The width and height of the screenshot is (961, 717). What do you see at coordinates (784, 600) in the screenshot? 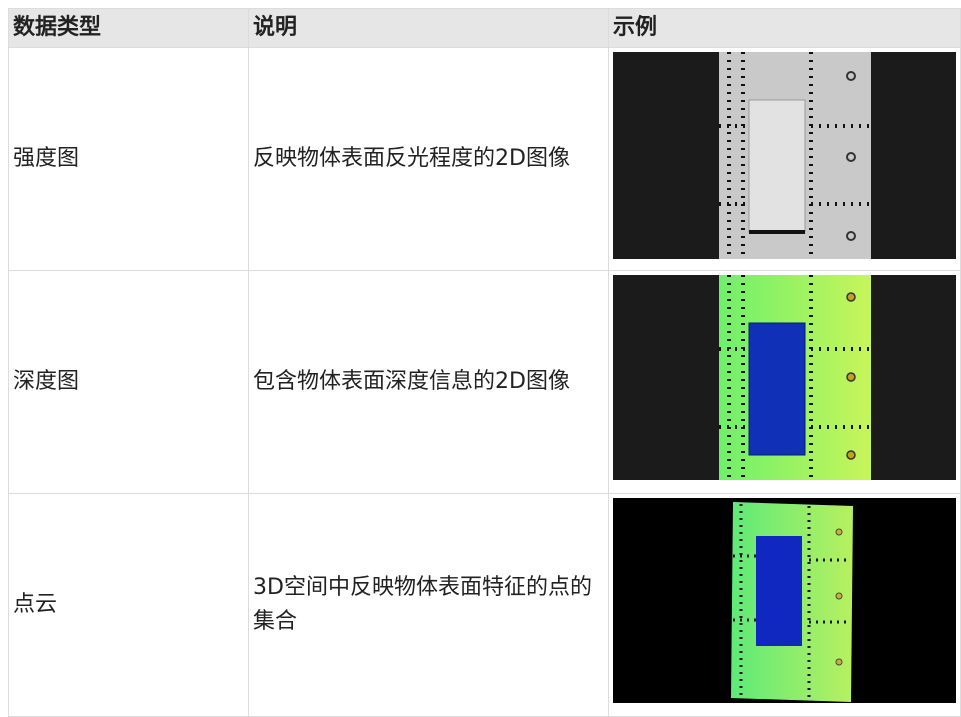
I see `point-cloud-image` at bounding box center [784, 600].